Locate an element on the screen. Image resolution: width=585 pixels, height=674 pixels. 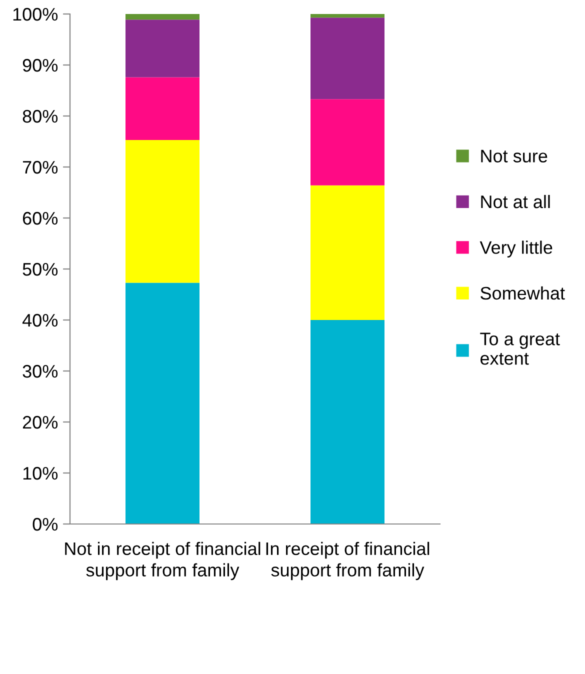
y-tick-label: 70% is located at coordinates (40, 167).